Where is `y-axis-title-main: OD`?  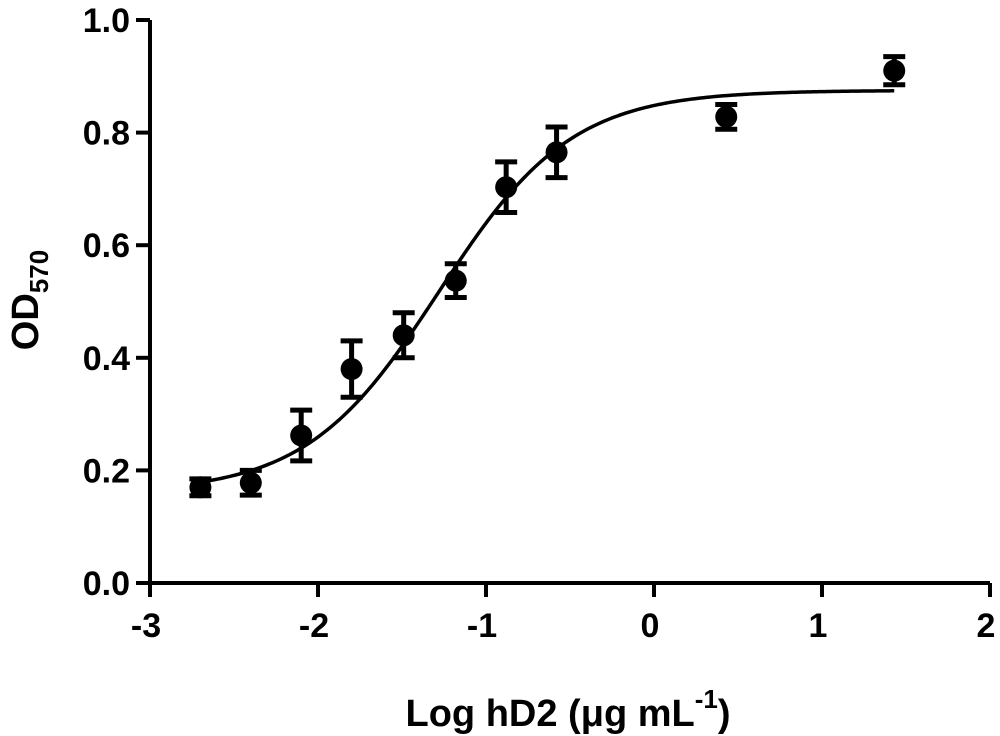 y-axis-title-main: OD is located at coordinates (26, 321).